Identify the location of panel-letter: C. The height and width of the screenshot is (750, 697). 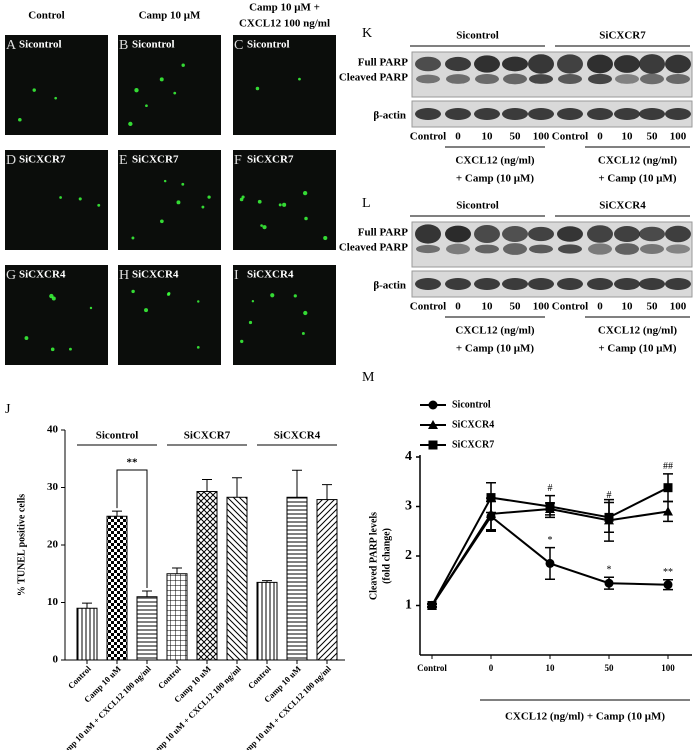
(238, 45).